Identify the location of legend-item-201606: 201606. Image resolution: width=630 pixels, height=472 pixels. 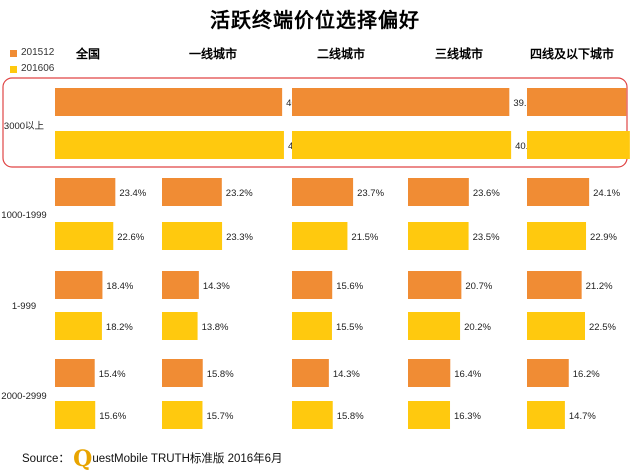
(32, 69).